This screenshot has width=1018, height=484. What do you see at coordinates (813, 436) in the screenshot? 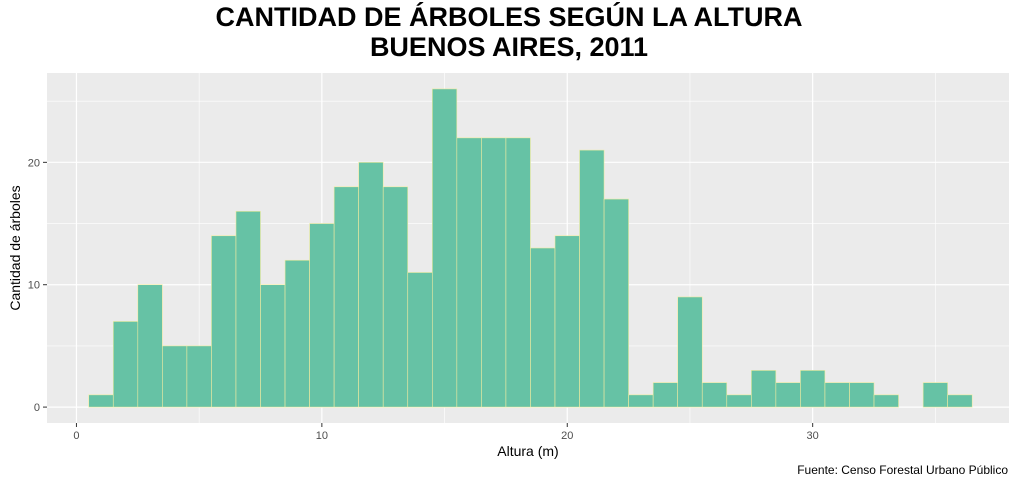
I see `x-tick-label: 30` at bounding box center [813, 436].